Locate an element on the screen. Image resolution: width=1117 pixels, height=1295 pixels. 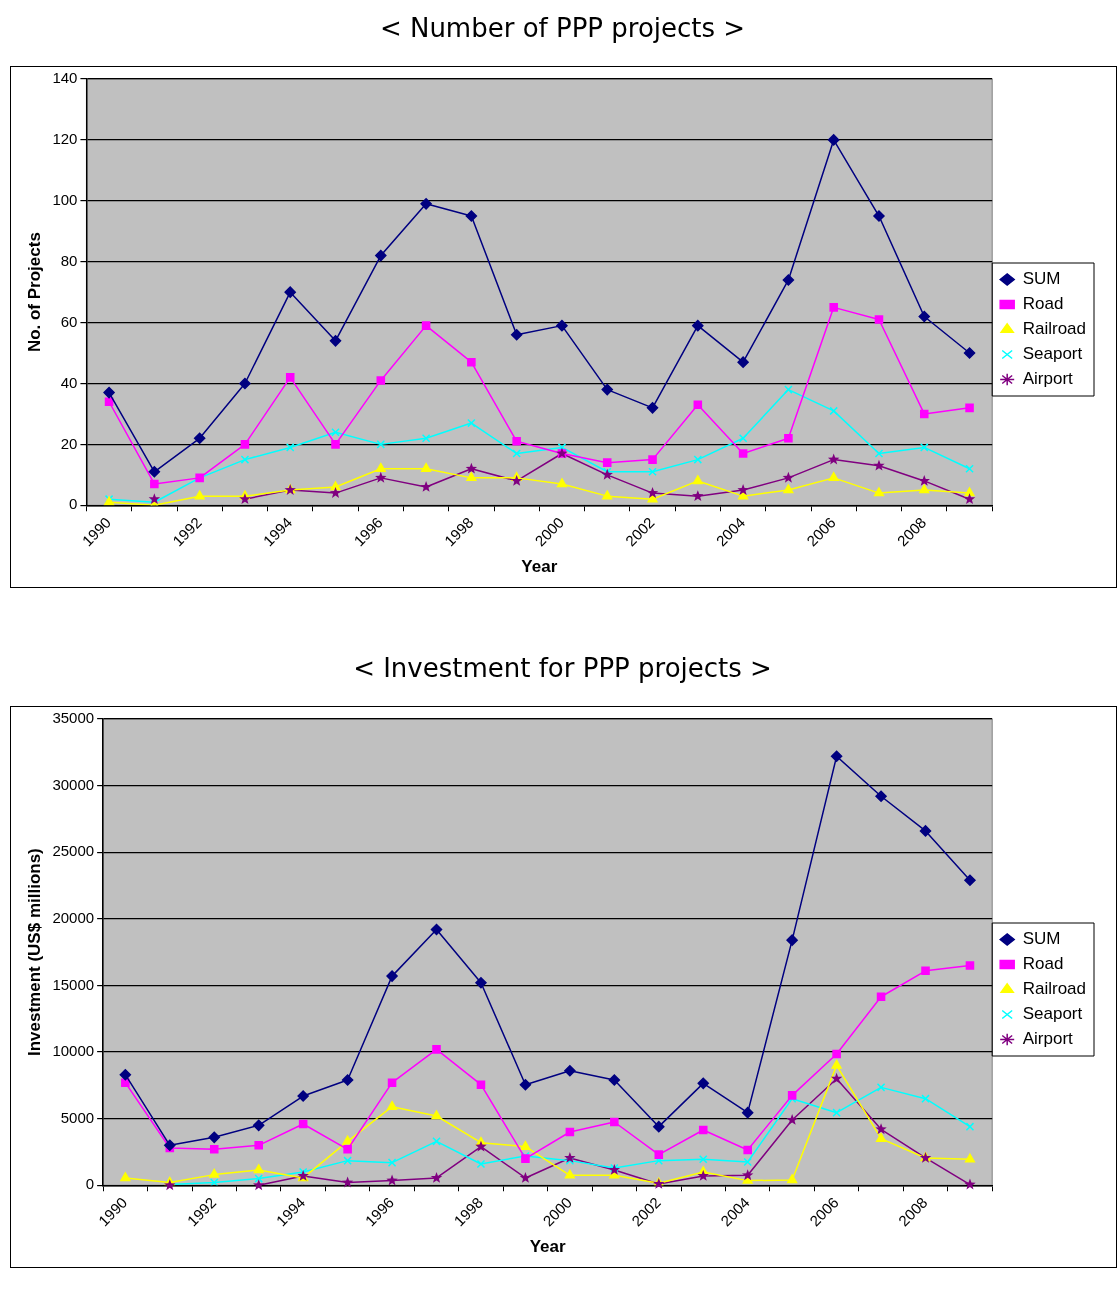
y-axis-title: Investment (US$ millions) is located at coordinates (34, 952).